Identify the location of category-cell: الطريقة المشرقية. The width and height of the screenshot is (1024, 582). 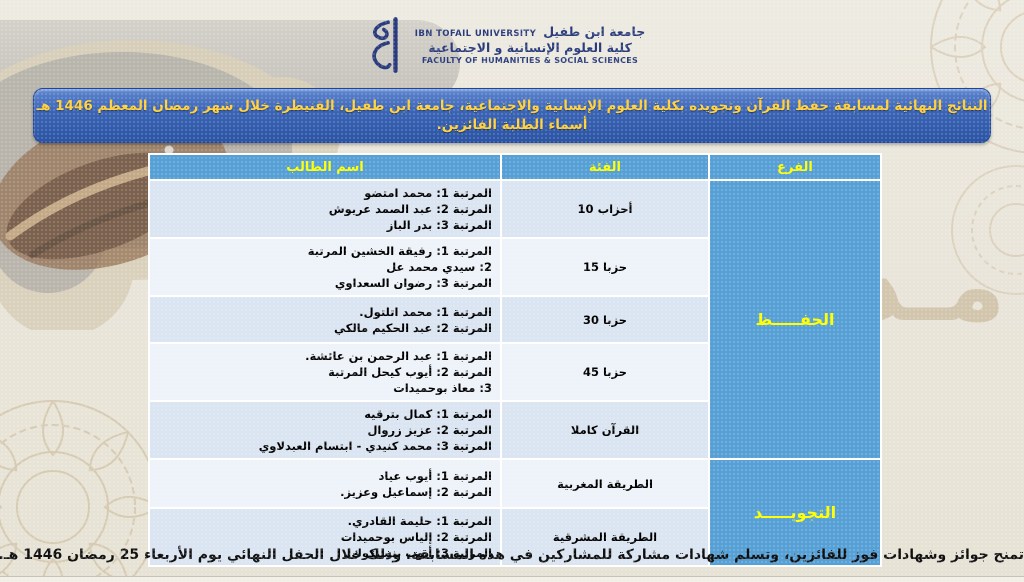
(605, 537).